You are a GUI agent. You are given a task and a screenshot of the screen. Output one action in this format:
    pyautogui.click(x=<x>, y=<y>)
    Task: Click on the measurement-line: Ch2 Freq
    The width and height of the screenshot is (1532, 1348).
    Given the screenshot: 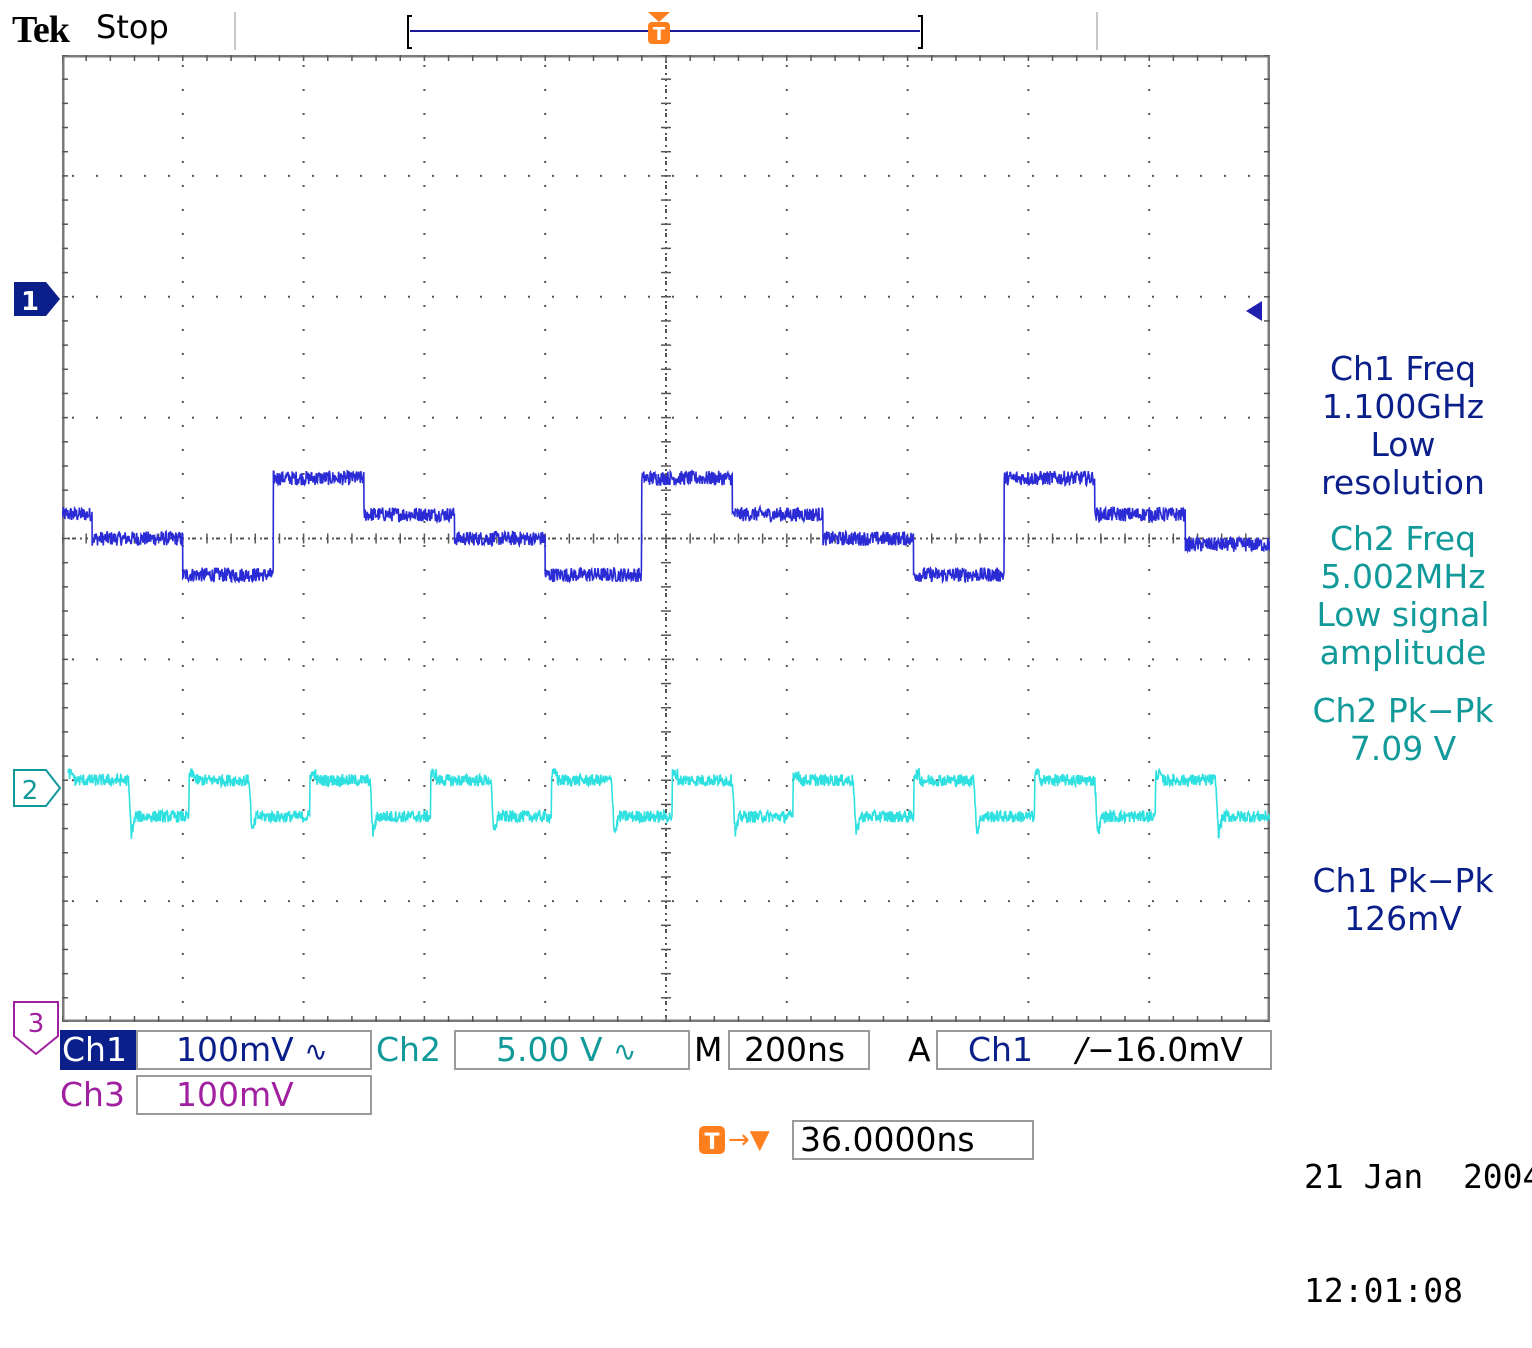 What is the action you would take?
    pyautogui.click(x=1403, y=538)
    